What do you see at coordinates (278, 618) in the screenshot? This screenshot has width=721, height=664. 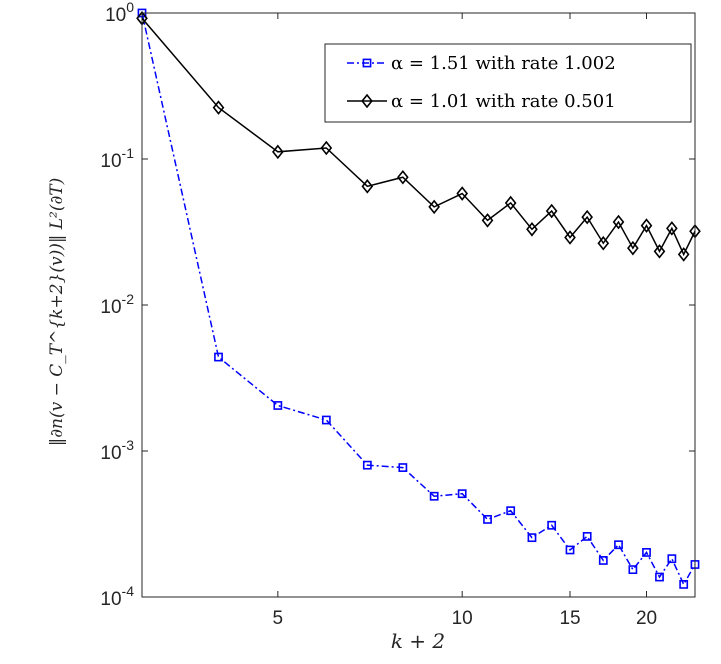 I see `x-tick-label: 5` at bounding box center [278, 618].